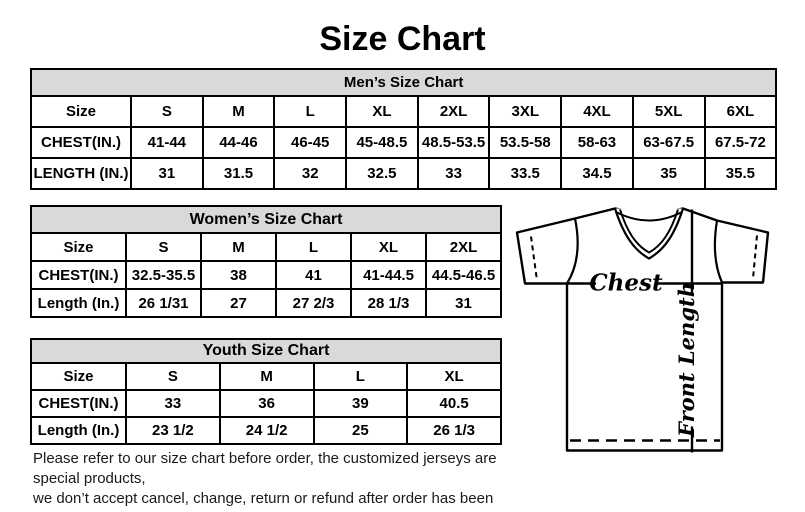  I want to click on collar-inner-v, so click(649, 231).